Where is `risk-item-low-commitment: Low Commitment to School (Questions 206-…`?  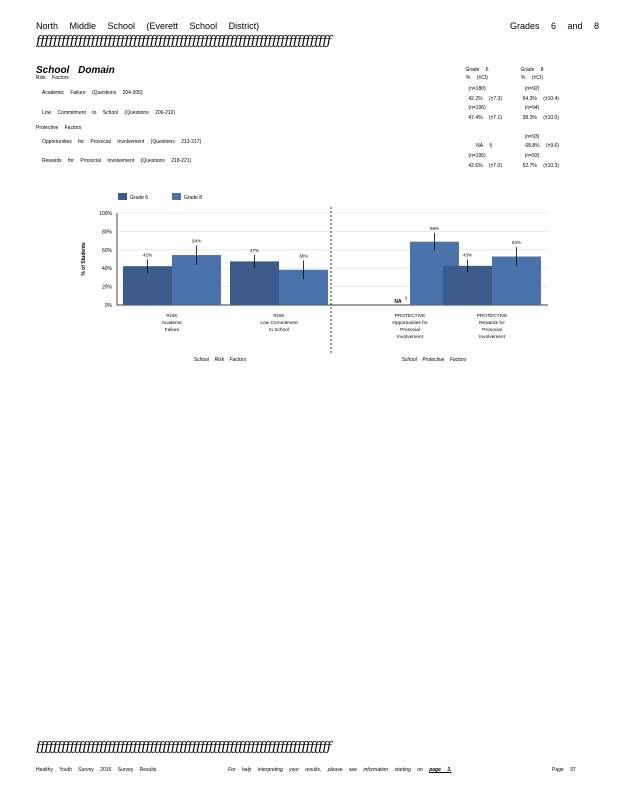
risk-item-low-commitment: Low Commitment to School (Questions 206-… is located at coordinates (109, 113).